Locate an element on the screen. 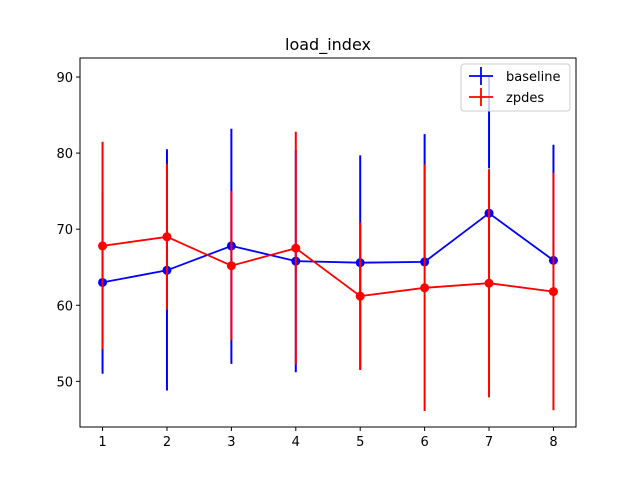  x-tick-label-4: 4 is located at coordinates (296, 442).